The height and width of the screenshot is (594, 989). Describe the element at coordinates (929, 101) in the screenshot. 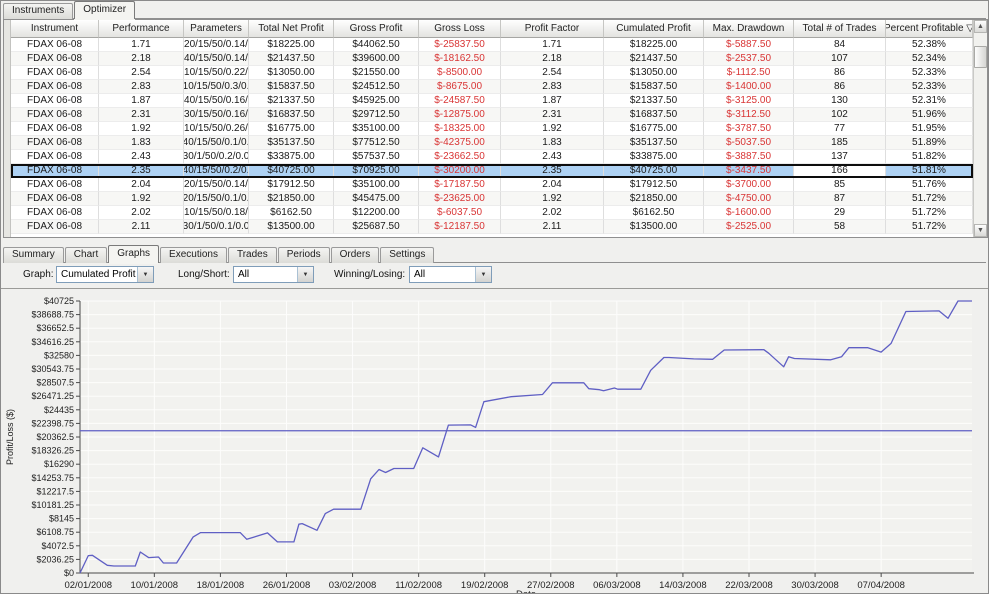

I see `cell-percent-profitable: 52.31%` at that location.